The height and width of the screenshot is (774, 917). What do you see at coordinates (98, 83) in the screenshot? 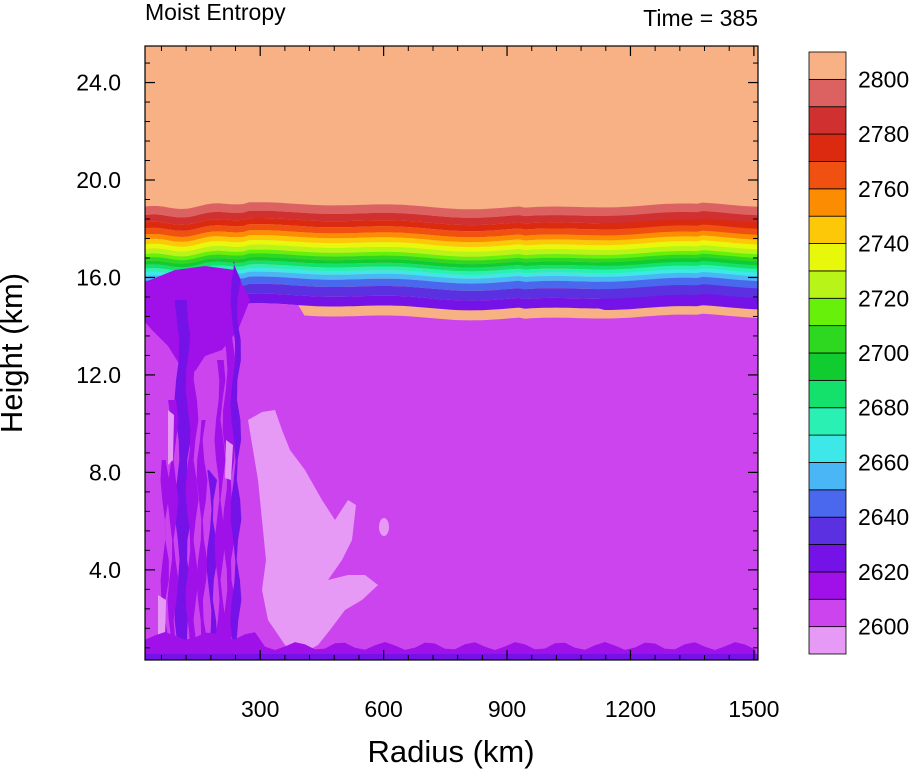
I see `y-tick-label: 24.0` at bounding box center [98, 83].